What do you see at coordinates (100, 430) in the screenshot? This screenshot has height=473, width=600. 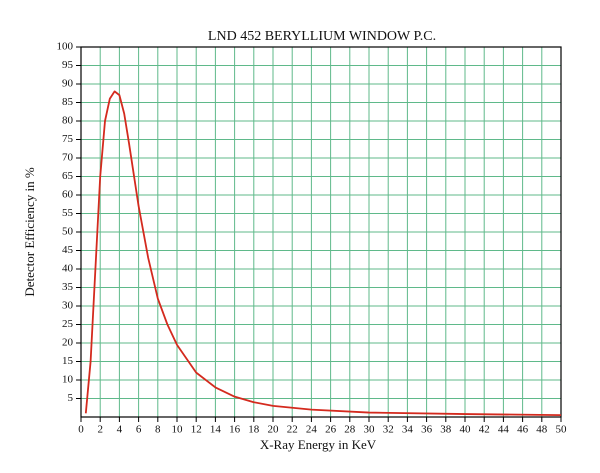 I see `x-tick-label: 2` at bounding box center [100, 430].